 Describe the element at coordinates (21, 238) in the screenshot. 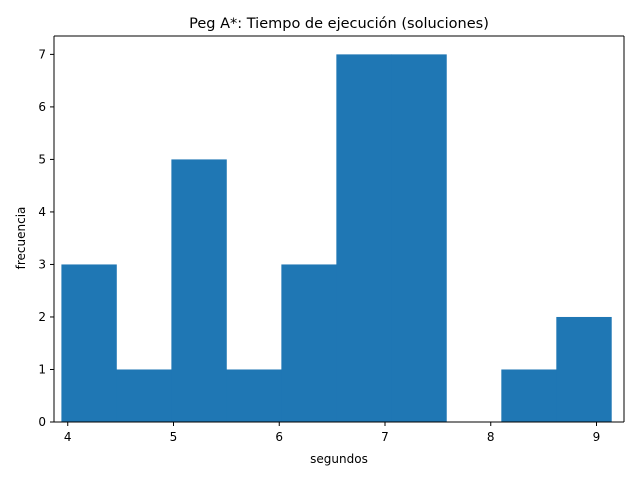

I see `y-axis-label: frecuencia` at that location.